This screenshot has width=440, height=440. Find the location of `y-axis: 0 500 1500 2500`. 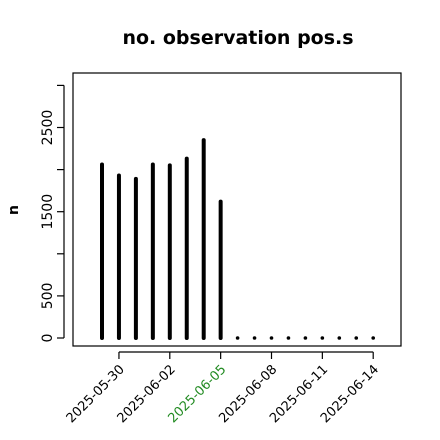

y-axis: 0 500 1500 2500 is located at coordinates (52, 213).